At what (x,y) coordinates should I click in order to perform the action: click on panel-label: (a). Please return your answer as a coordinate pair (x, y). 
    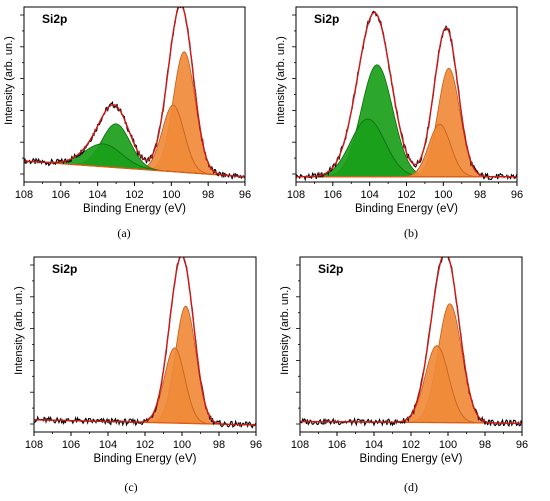
    Looking at the image, I should click on (123, 233).